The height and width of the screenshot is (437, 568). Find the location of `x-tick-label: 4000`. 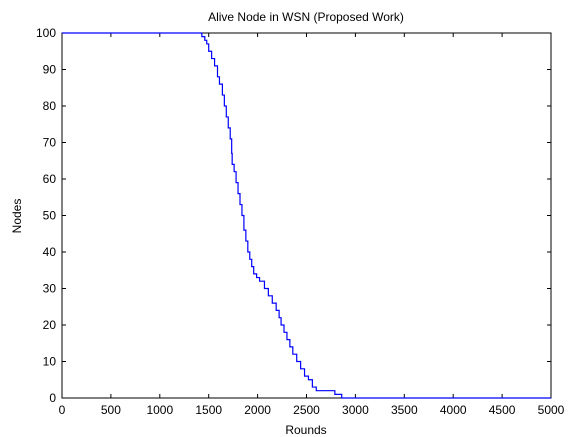

x-tick-label: 4000 is located at coordinates (453, 410).